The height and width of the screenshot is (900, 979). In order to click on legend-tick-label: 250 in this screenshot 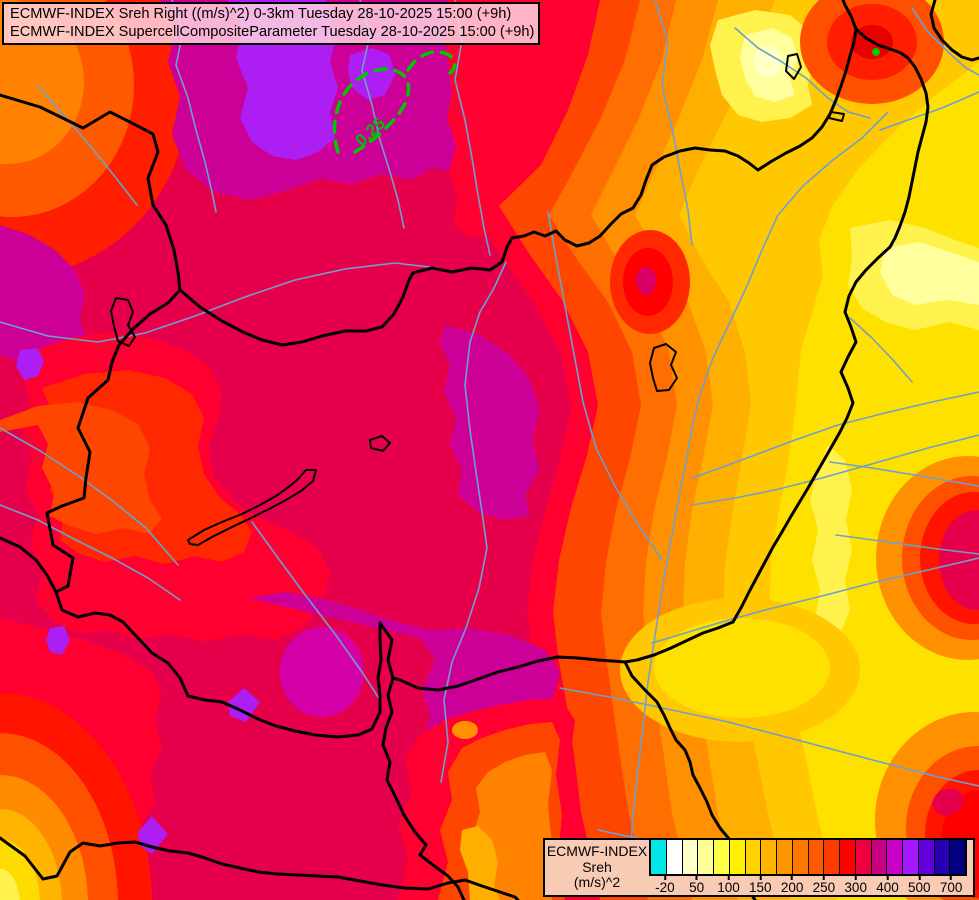, I will do `click(824, 887)`.